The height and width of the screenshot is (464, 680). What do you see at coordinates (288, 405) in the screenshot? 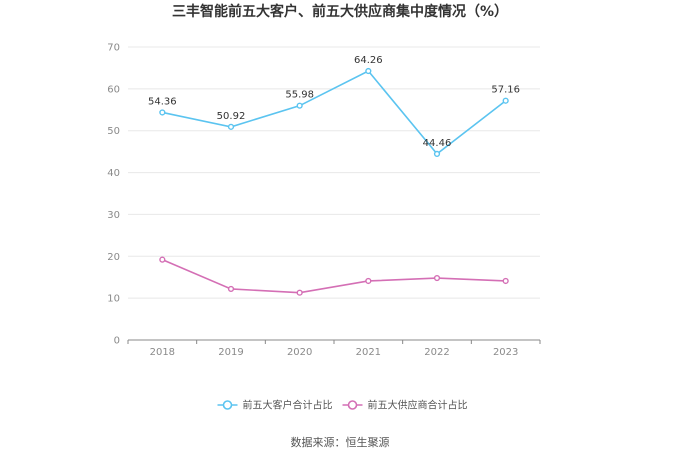
I see `legend-label: 前五大客户合计占比` at bounding box center [288, 405].